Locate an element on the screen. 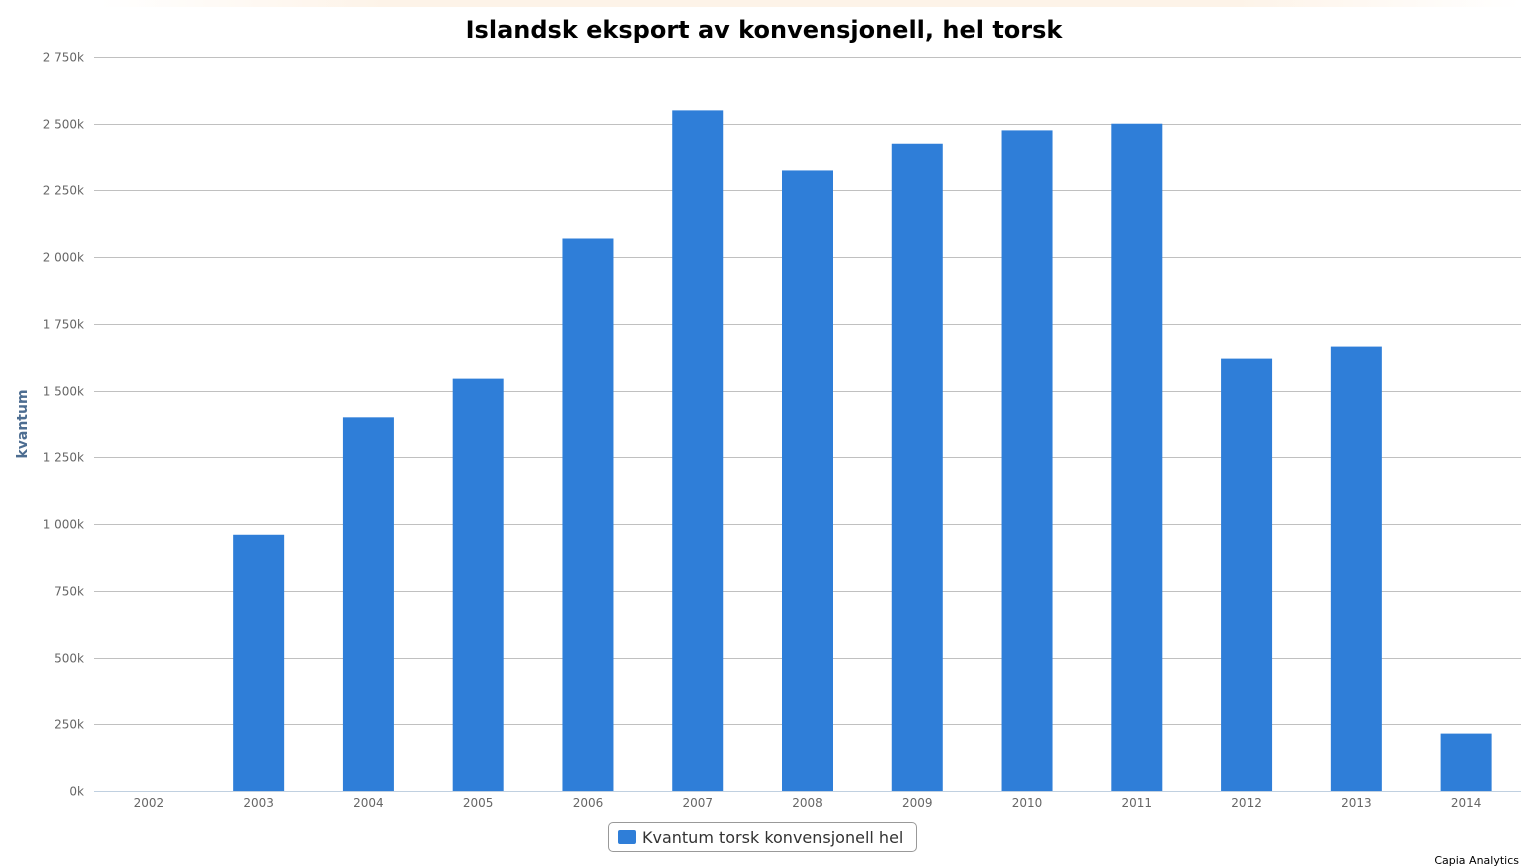  header-strip is located at coordinates (810, 3).